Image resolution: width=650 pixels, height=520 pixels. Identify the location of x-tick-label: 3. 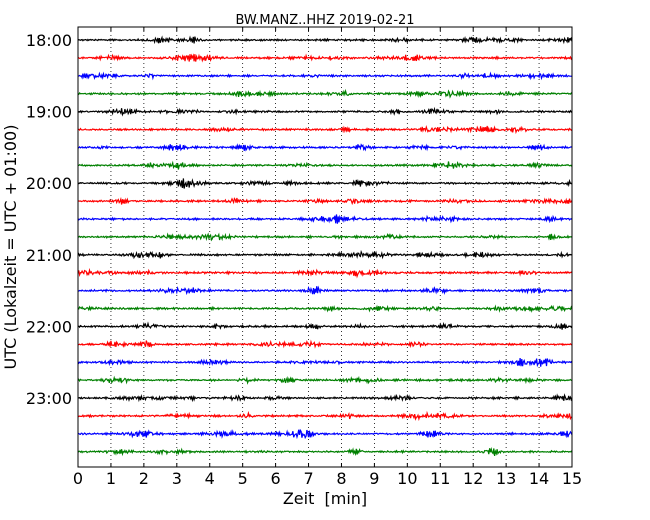
(177, 478).